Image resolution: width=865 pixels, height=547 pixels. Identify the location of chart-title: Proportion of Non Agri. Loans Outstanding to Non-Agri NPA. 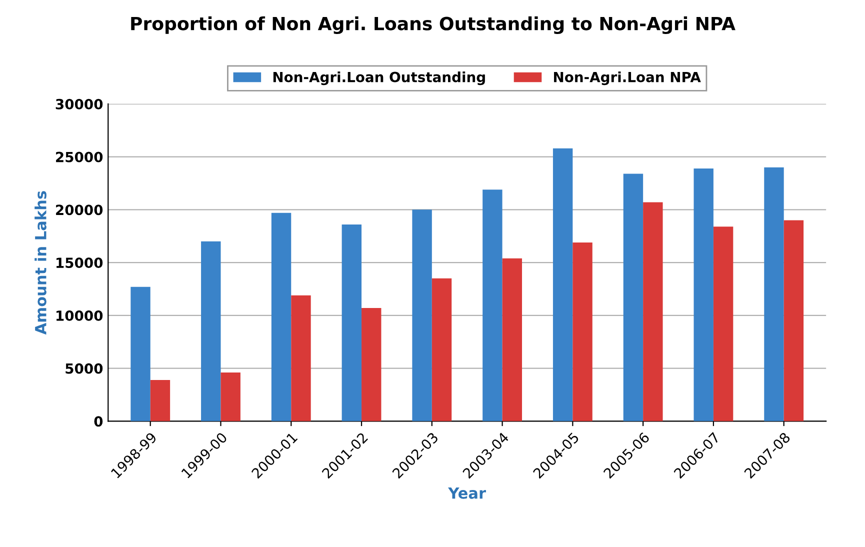
(433, 25).